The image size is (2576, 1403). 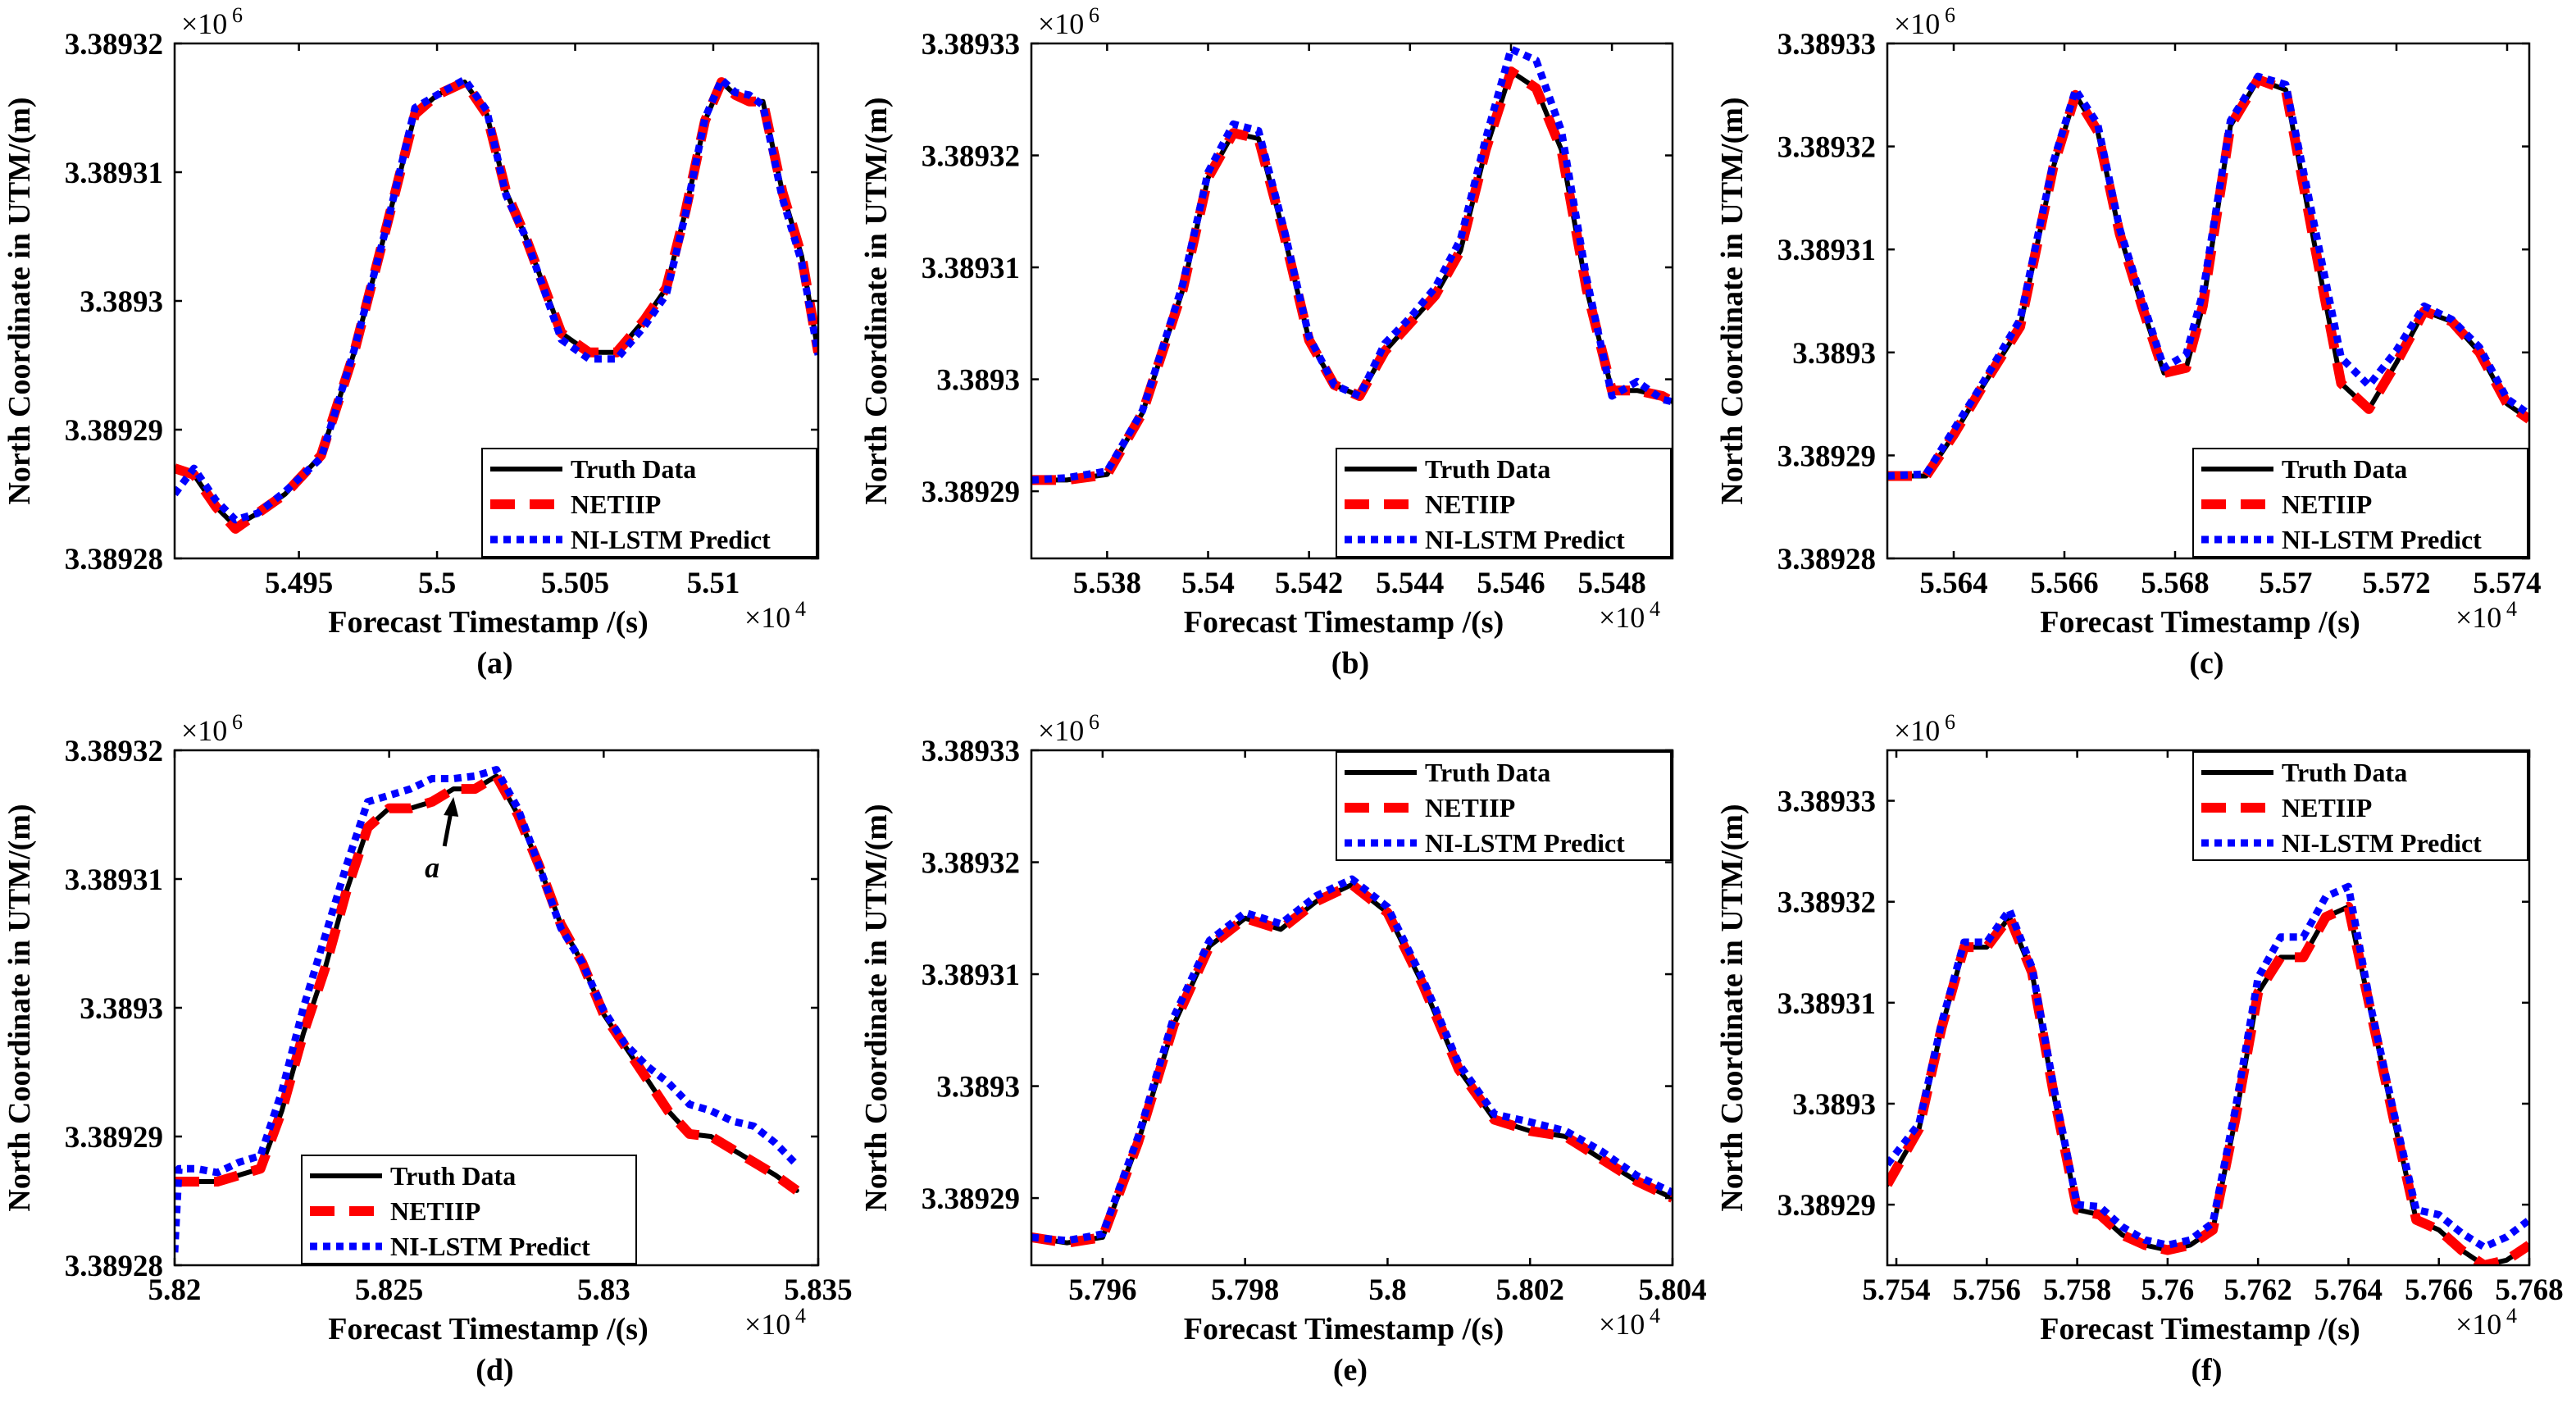 What do you see at coordinates (432, 867) in the screenshot?
I see `annotation-label: a` at bounding box center [432, 867].